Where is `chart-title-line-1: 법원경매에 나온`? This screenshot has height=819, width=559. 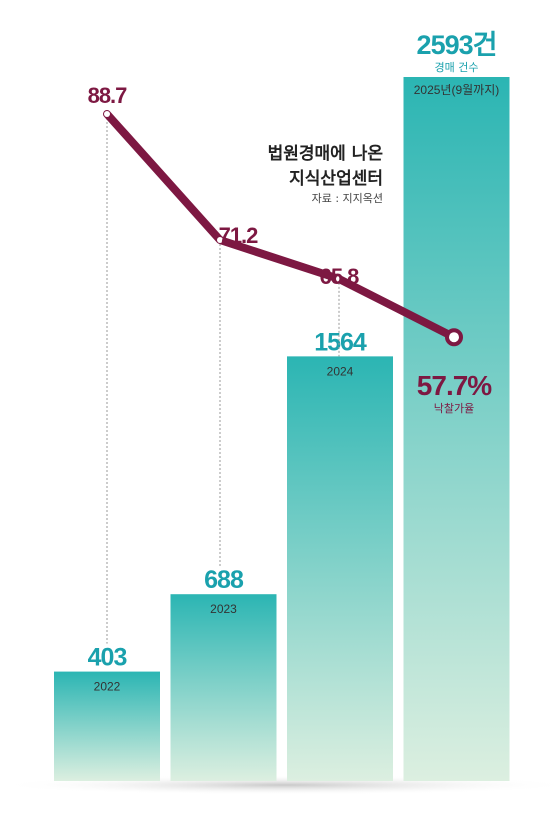
chart-title-line-1: 법원경매에 나온 is located at coordinates (326, 154).